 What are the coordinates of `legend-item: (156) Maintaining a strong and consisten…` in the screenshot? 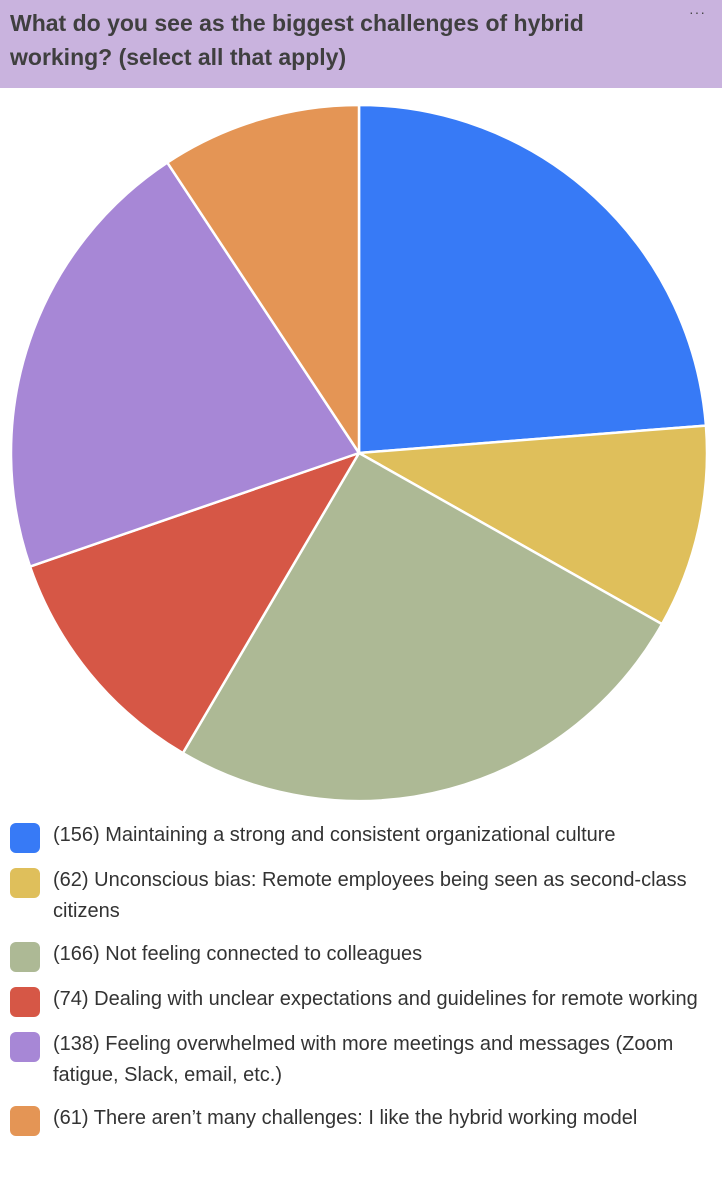 It's located at (360, 836).